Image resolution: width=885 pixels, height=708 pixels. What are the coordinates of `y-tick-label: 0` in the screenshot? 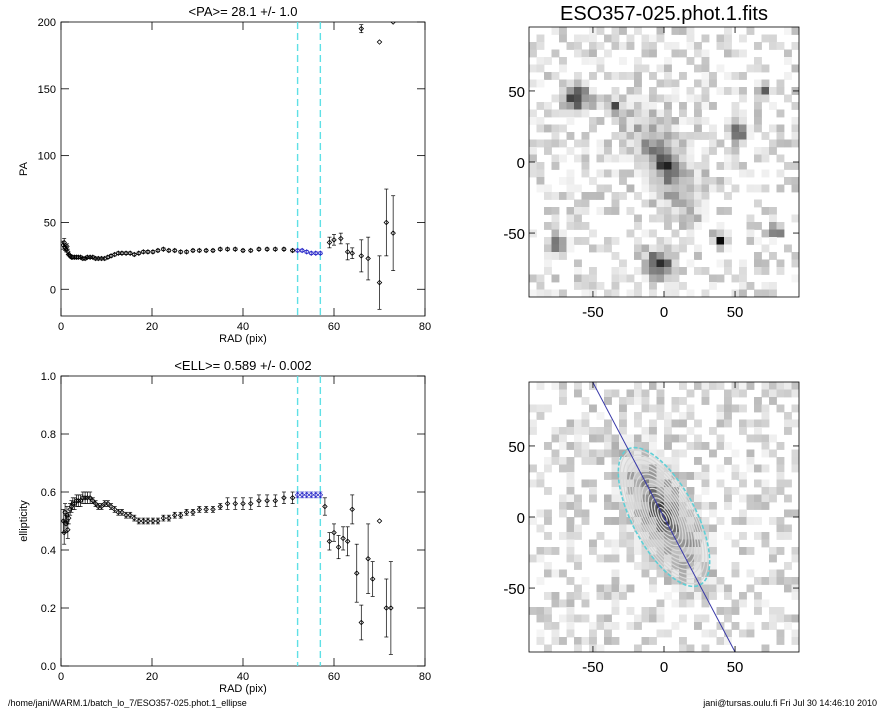 It's located at (521, 518).